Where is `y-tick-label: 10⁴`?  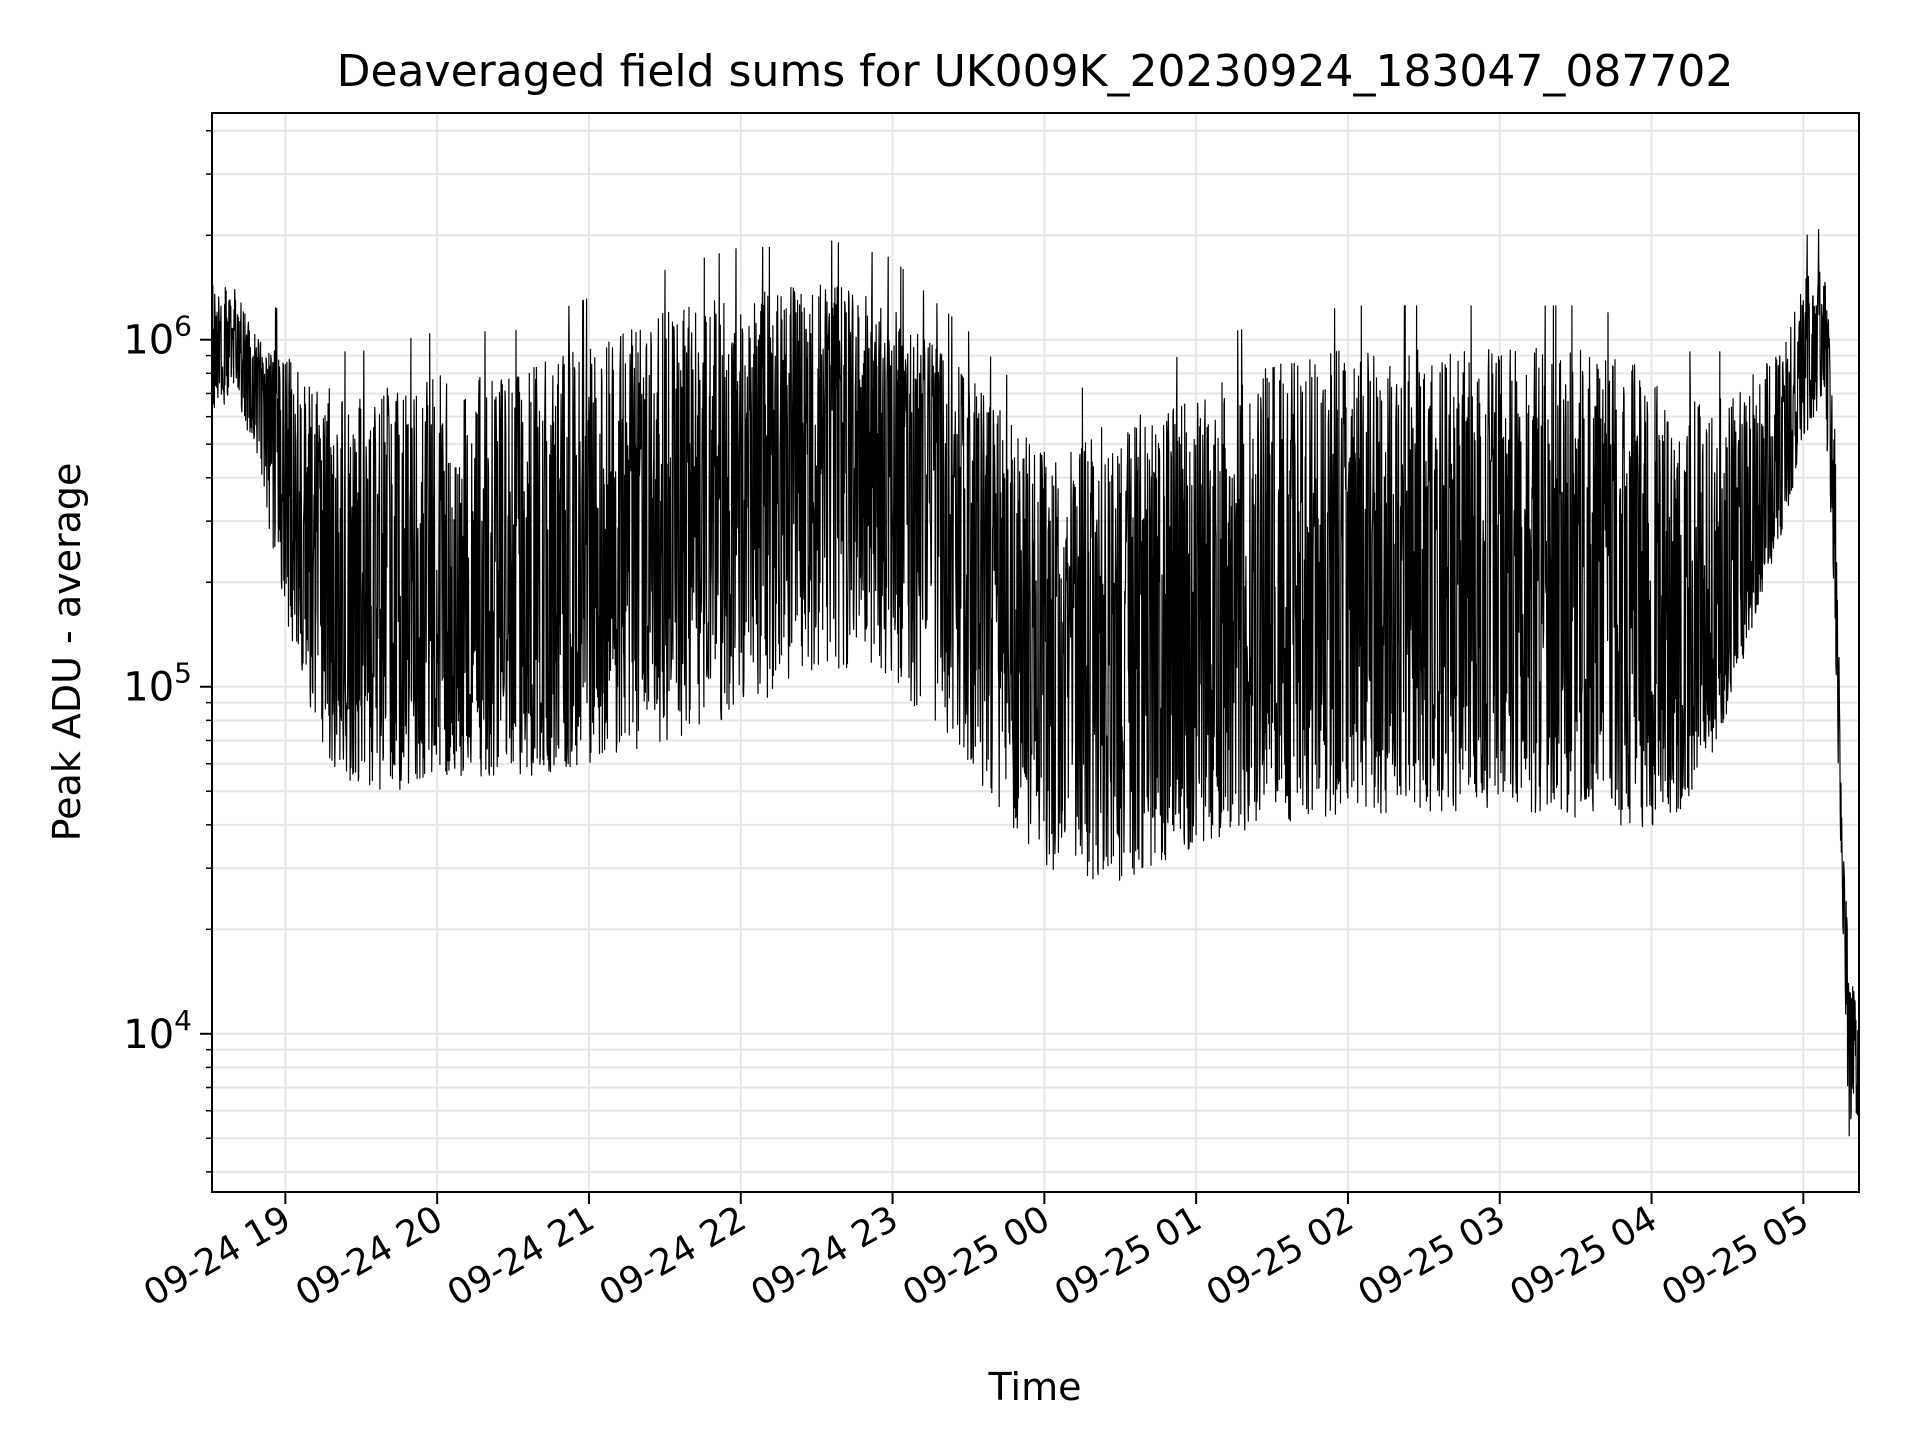 y-tick-label: 10⁴ is located at coordinates (157, 1031).